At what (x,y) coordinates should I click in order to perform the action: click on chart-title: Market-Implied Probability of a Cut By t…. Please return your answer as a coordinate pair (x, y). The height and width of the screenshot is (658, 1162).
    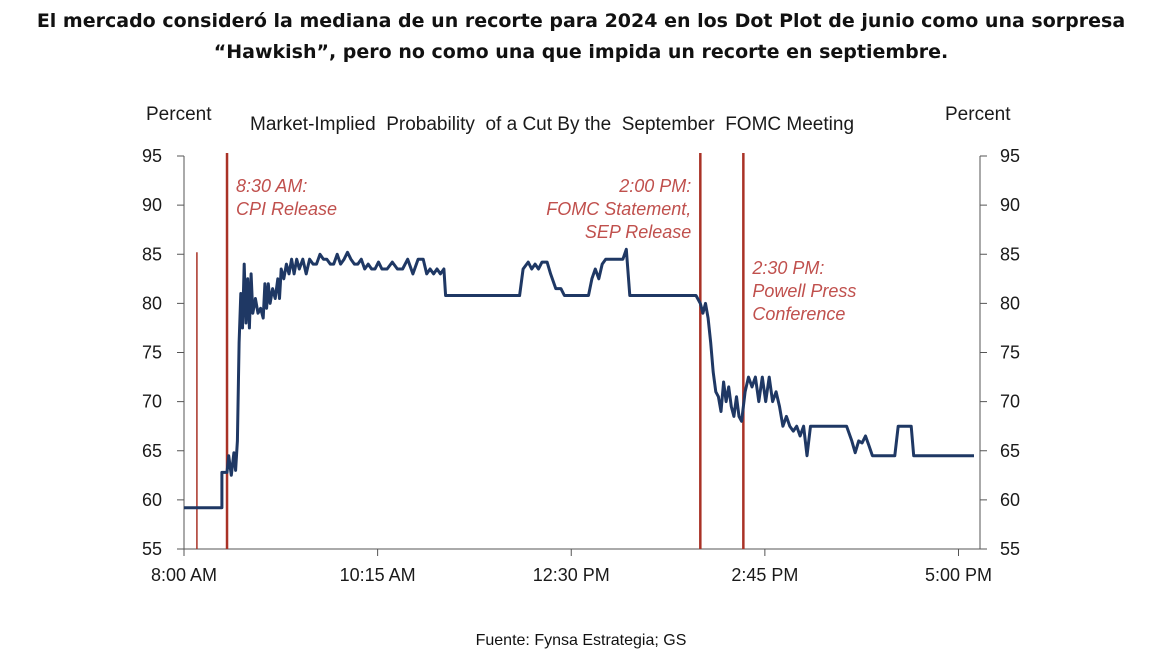
    Looking at the image, I should click on (552, 124).